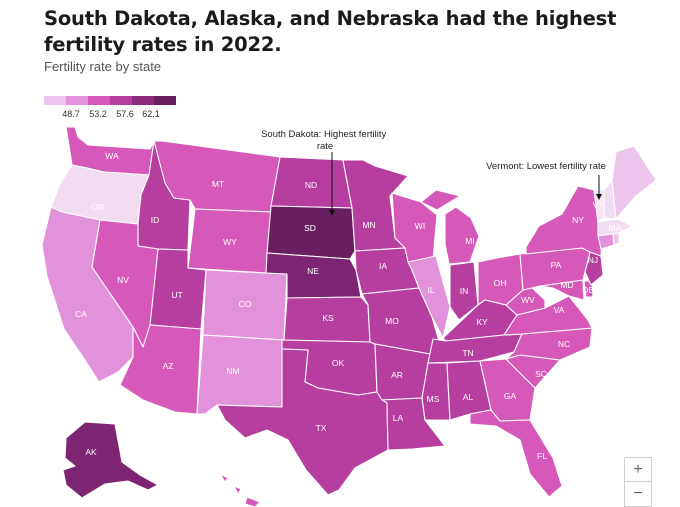  I want to click on legend-label: 53.2, so click(98, 114).